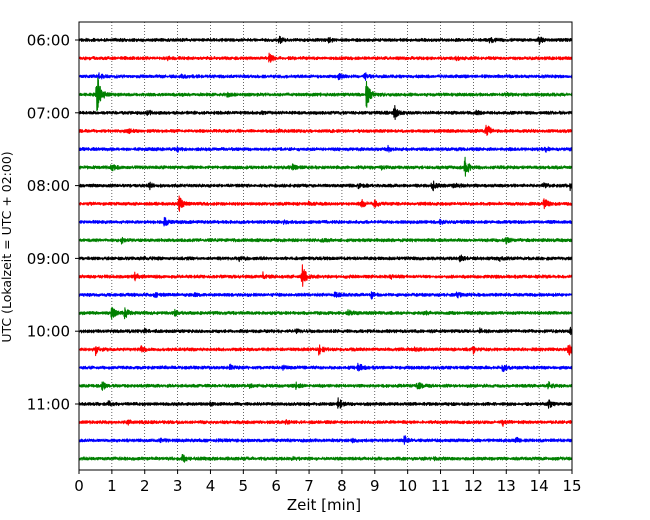 This screenshot has height=520, width=650. What do you see at coordinates (211, 486) in the screenshot?
I see `x-tick-label: 4` at bounding box center [211, 486].